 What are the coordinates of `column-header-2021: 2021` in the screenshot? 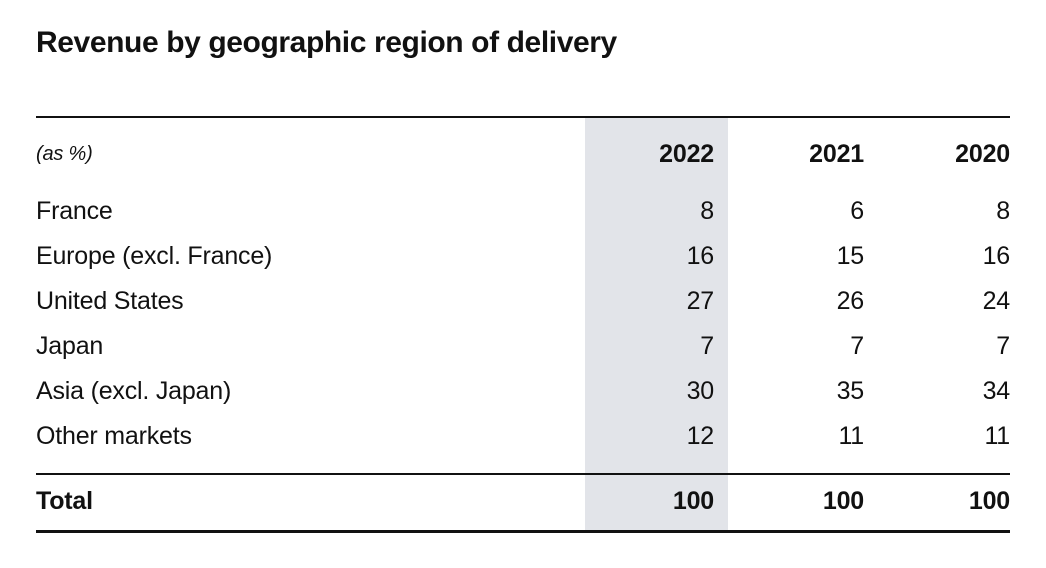 It's located at (836, 154).